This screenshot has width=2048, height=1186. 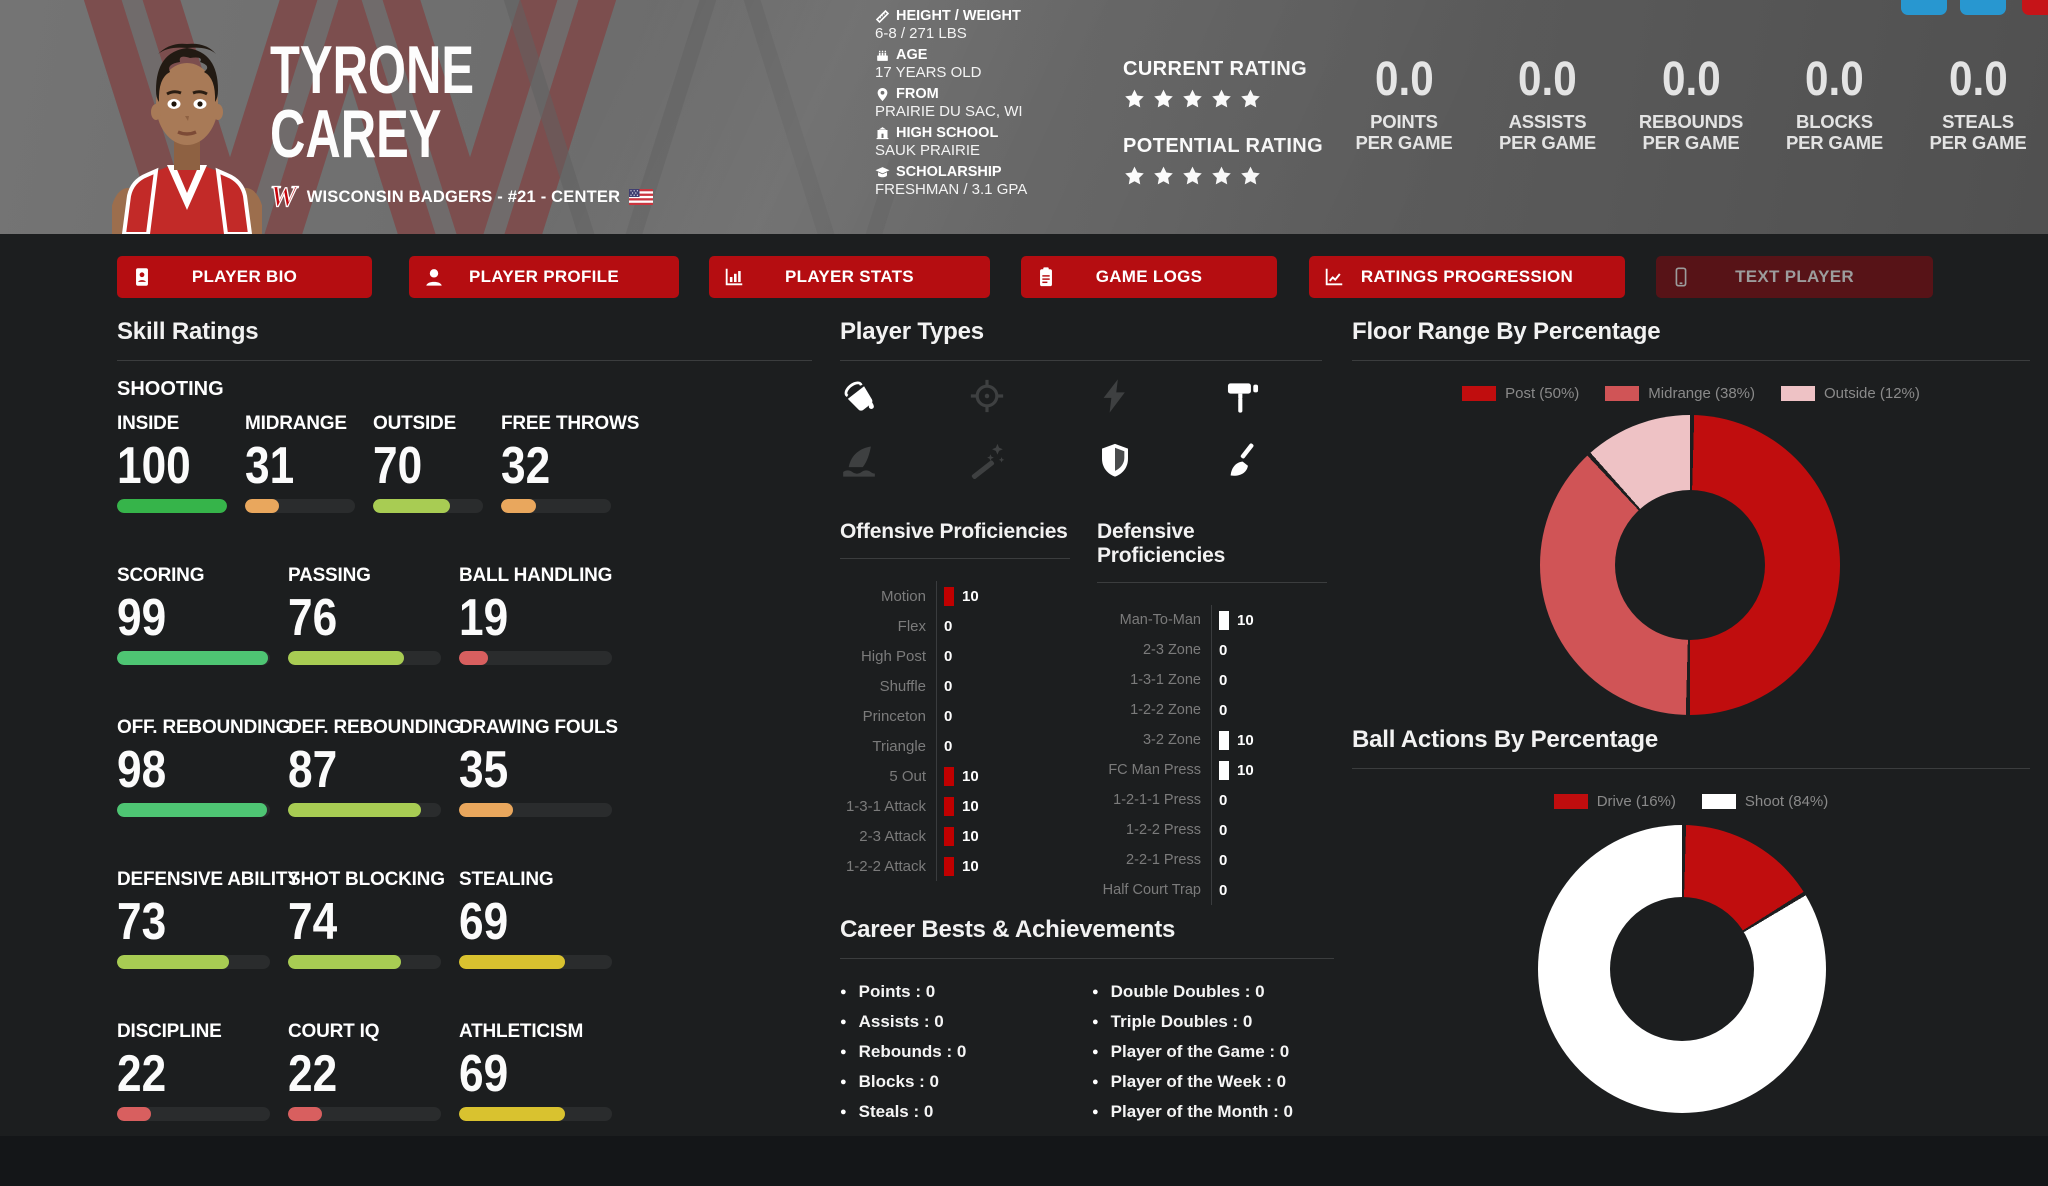 What do you see at coordinates (202, 1071) in the screenshot?
I see `skill-item: DISCIPLINE 22` at bounding box center [202, 1071].